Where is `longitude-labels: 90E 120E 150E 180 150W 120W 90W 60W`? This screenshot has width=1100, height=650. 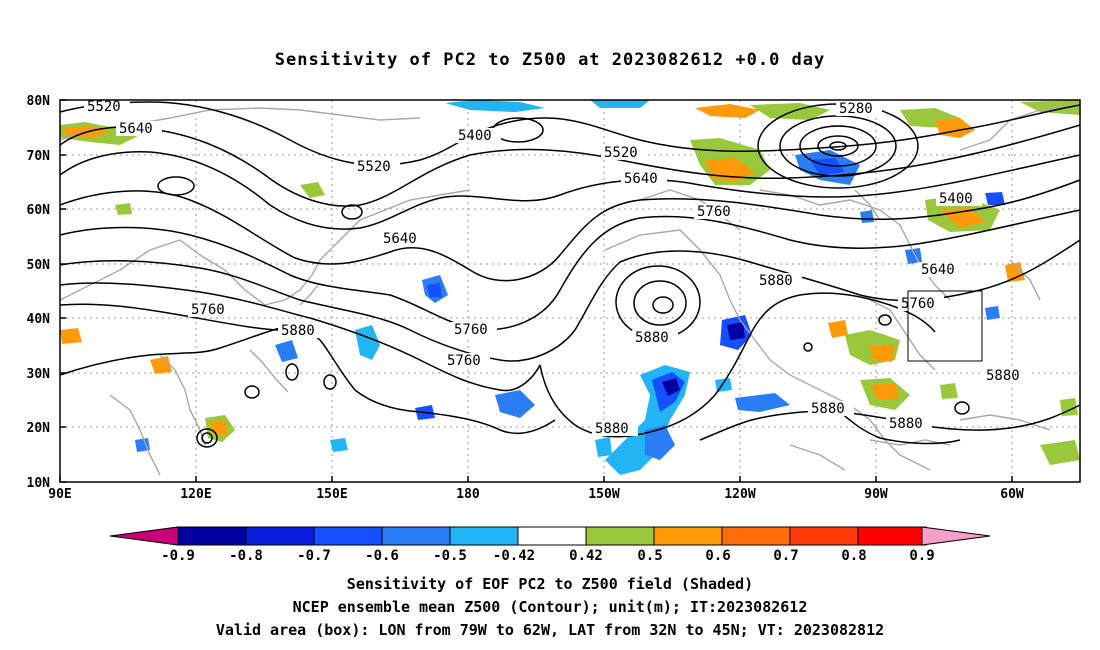 longitude-labels: 90E 120E 150E 180 150W 120W 90W 60W is located at coordinates (536, 494).